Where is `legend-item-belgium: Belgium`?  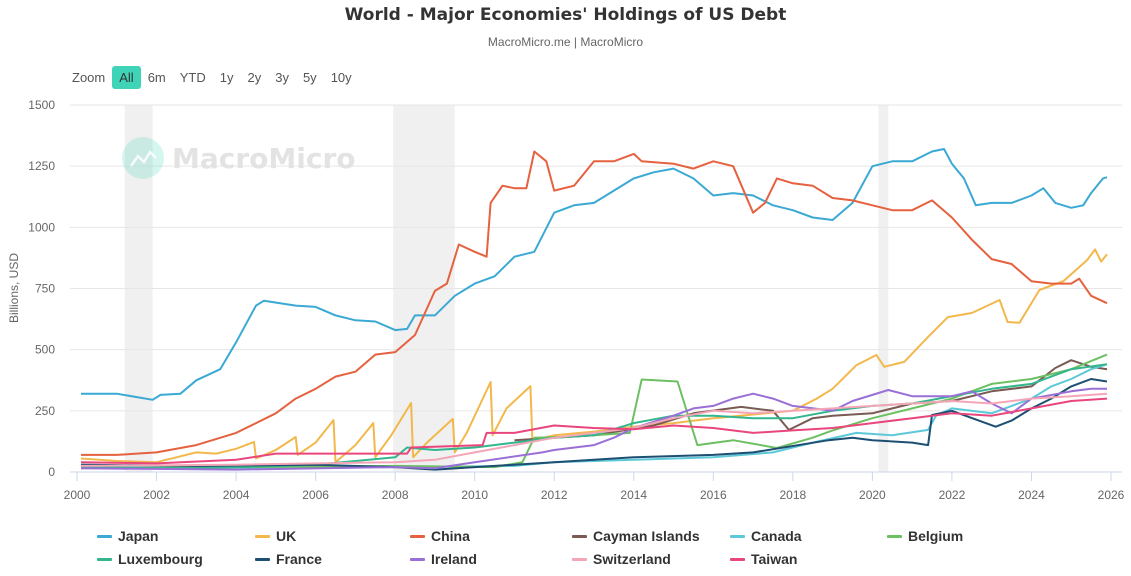 legend-item-belgium: Belgium is located at coordinates (925, 536).